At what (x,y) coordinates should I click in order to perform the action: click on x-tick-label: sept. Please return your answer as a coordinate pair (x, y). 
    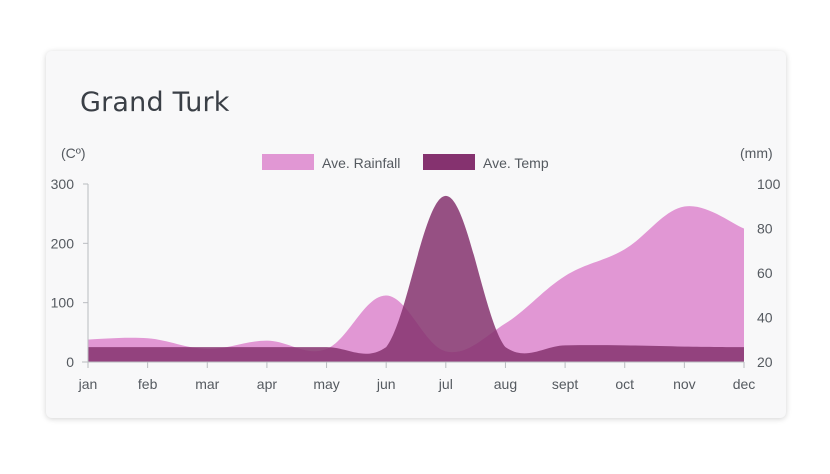
    Looking at the image, I should click on (565, 384).